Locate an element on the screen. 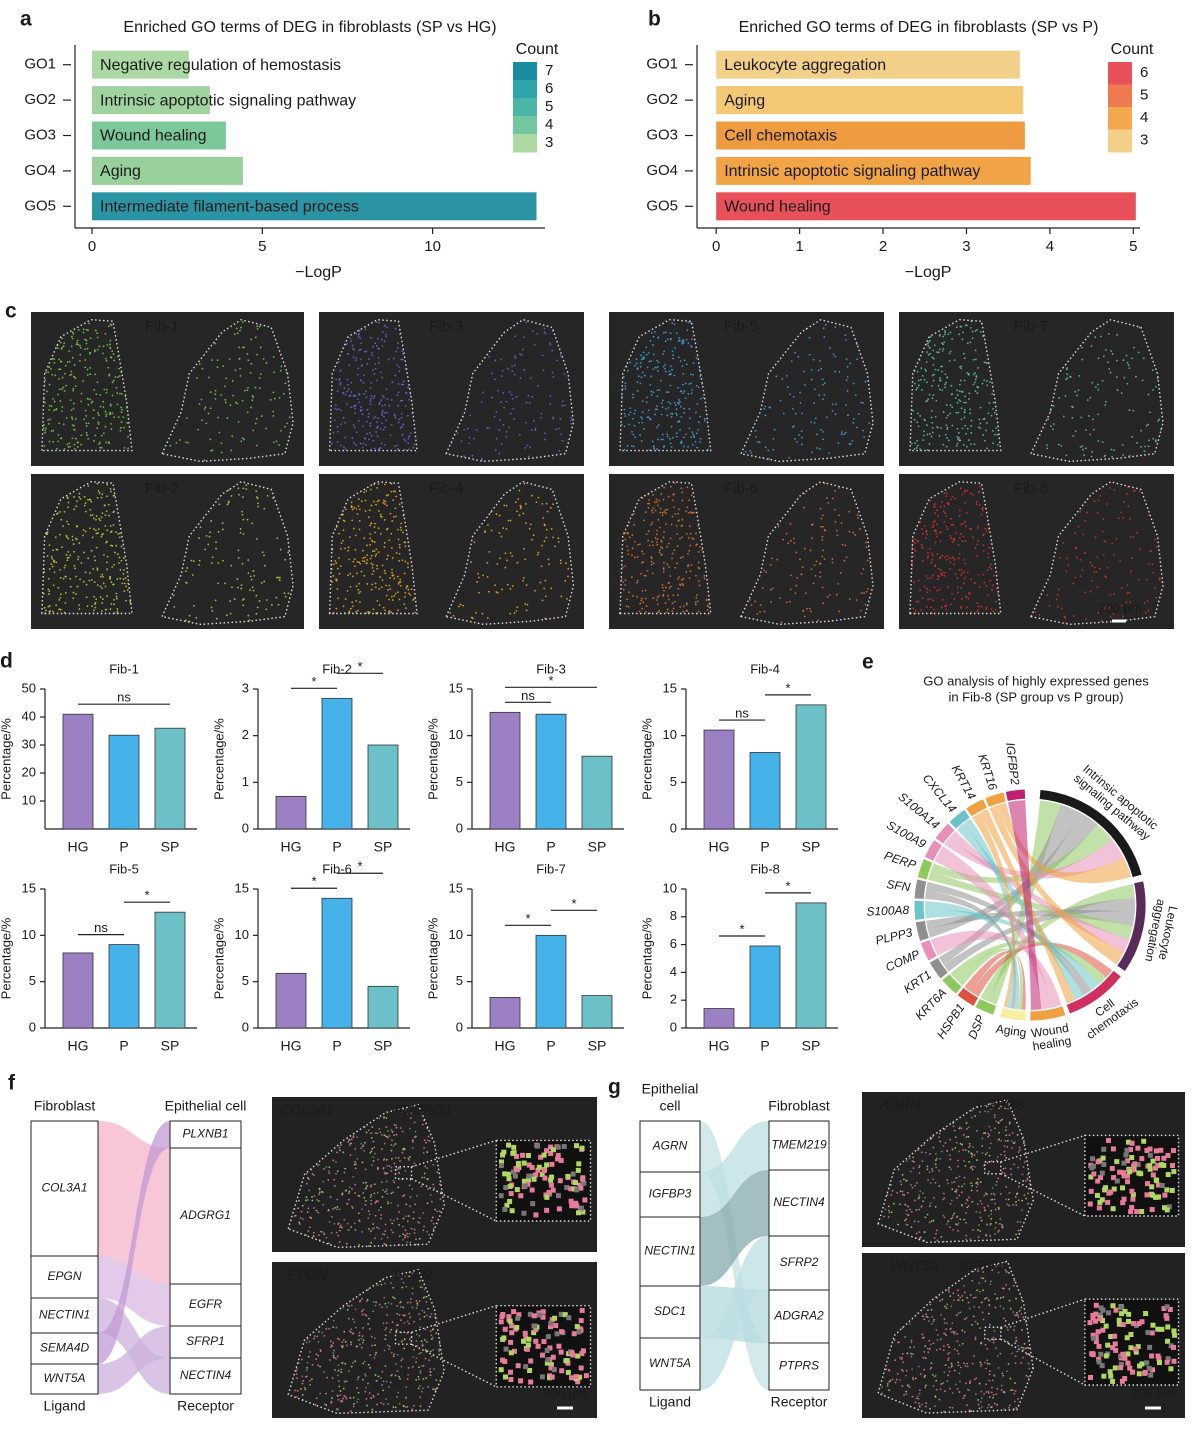 Image resolution: width=1200 pixels, height=1430 pixels. x-tick-label: SP is located at coordinates (597, 847).